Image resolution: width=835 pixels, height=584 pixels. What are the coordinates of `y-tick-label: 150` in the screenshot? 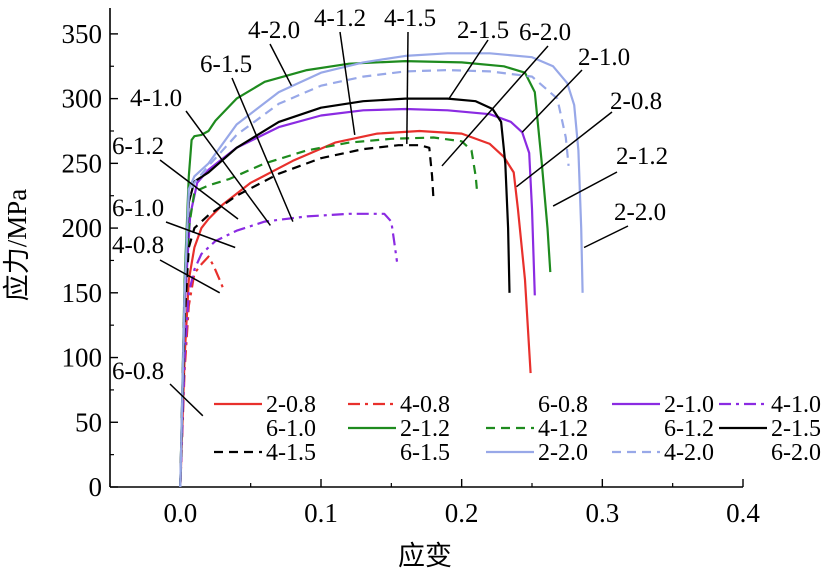 It's located at (82, 293).